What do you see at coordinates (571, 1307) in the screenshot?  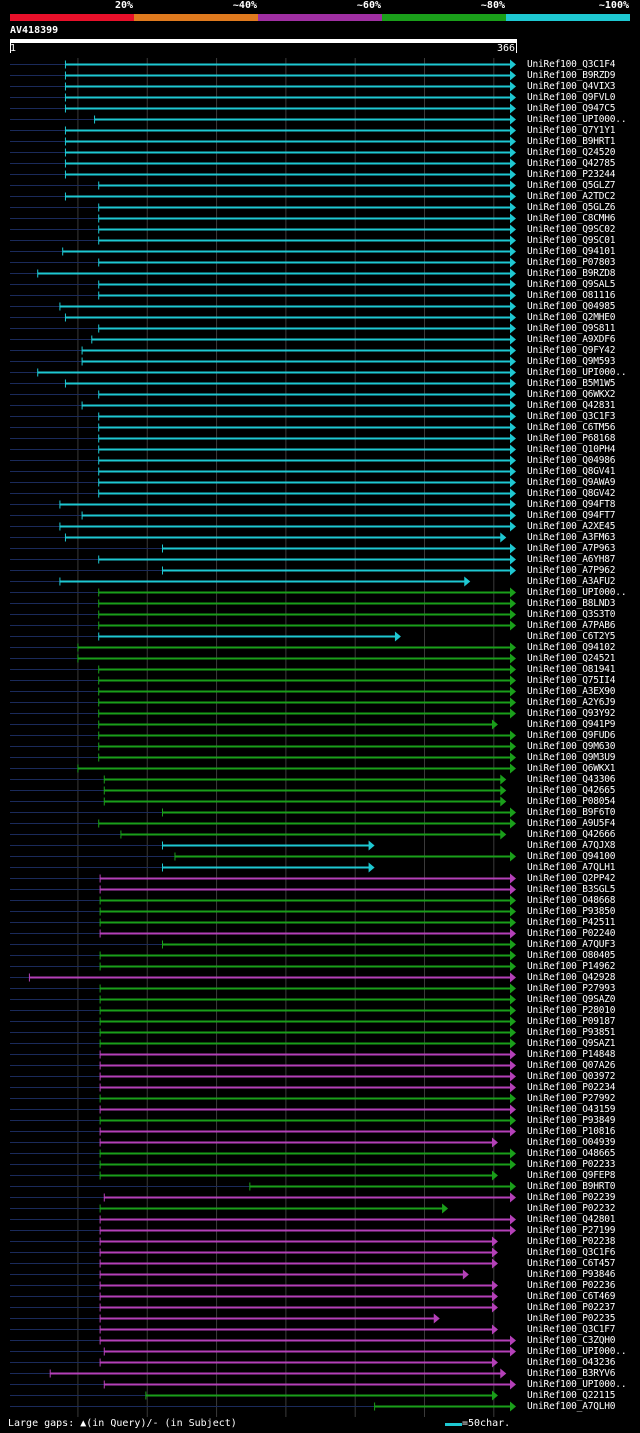 I see `hit-label: UniRef100_P02237` at bounding box center [571, 1307].